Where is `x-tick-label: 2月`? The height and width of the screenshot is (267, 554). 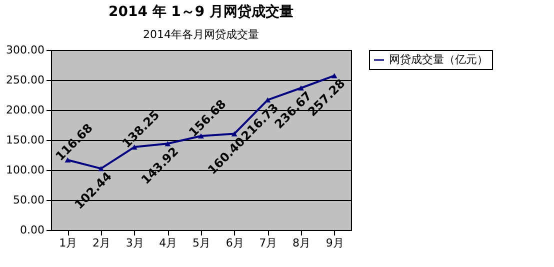 x-tick-label: 2月 is located at coordinates (101, 243).